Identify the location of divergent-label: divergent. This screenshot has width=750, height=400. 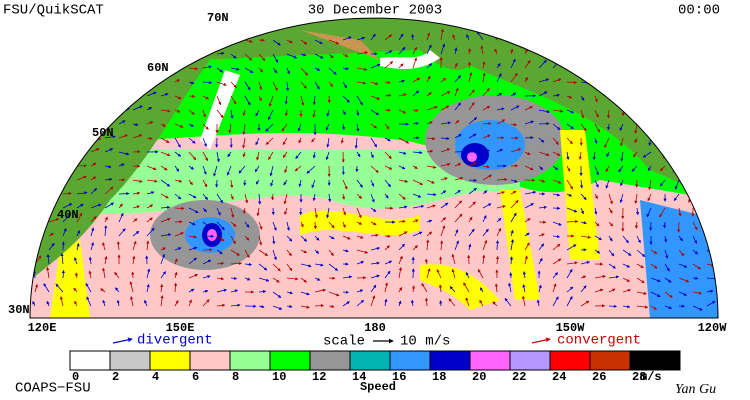
(175, 341).